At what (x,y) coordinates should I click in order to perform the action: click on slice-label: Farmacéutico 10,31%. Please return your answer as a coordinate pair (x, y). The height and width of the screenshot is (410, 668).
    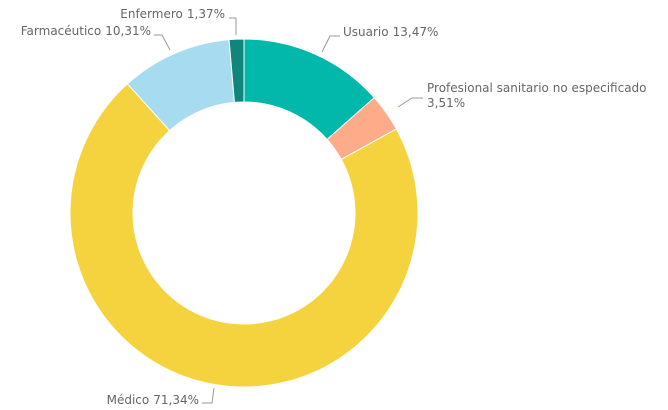
    Looking at the image, I should click on (86, 31).